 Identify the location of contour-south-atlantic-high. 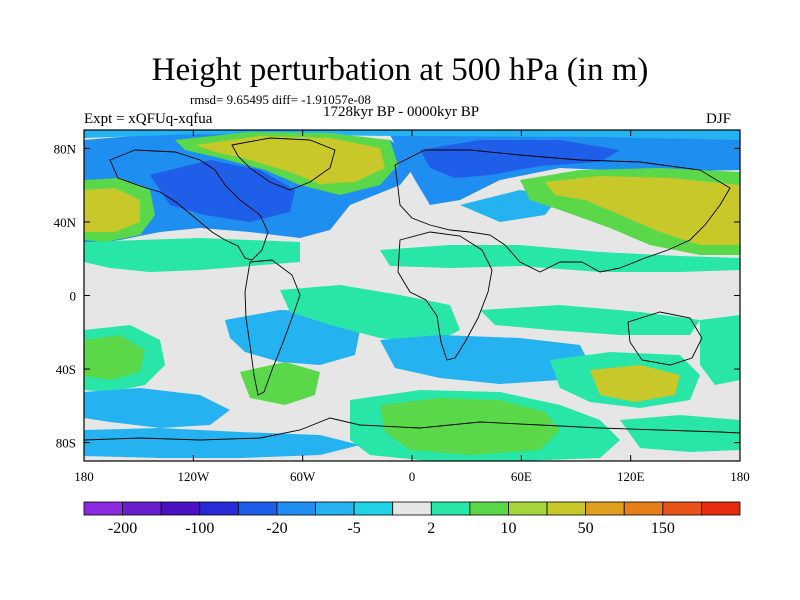
(370, 315).